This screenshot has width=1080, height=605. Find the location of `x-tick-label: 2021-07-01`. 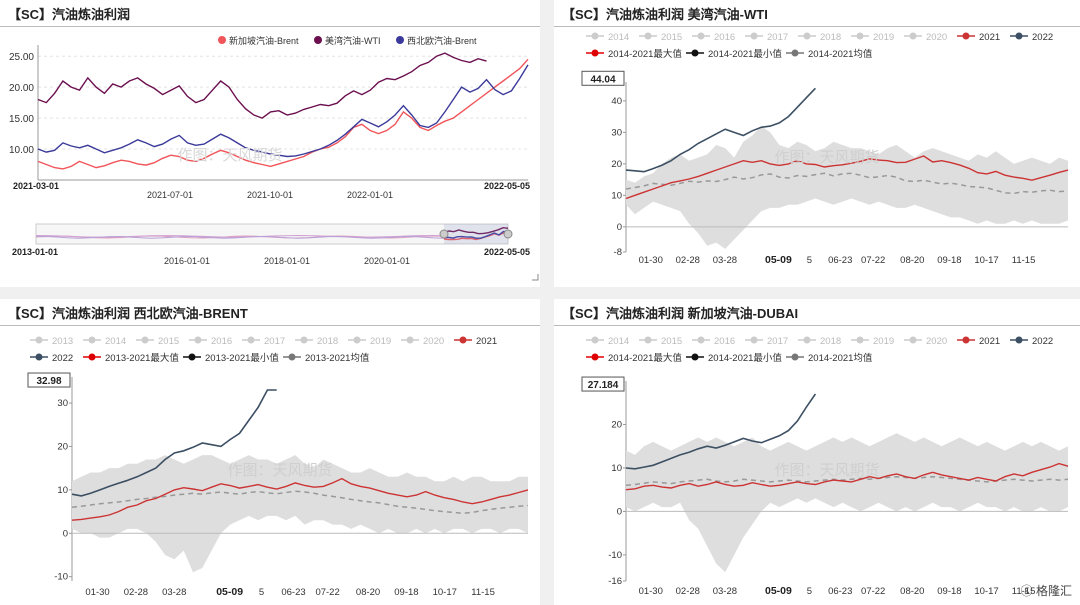

x-tick-label: 2021-07-01 is located at coordinates (170, 195).